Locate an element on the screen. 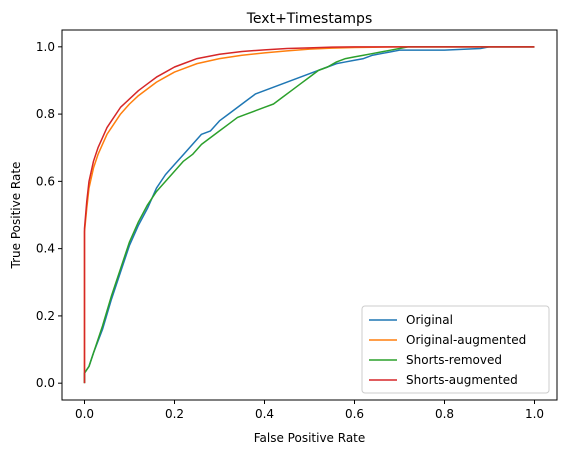  legend-label-3: Shorts-augmented is located at coordinates (462, 380).